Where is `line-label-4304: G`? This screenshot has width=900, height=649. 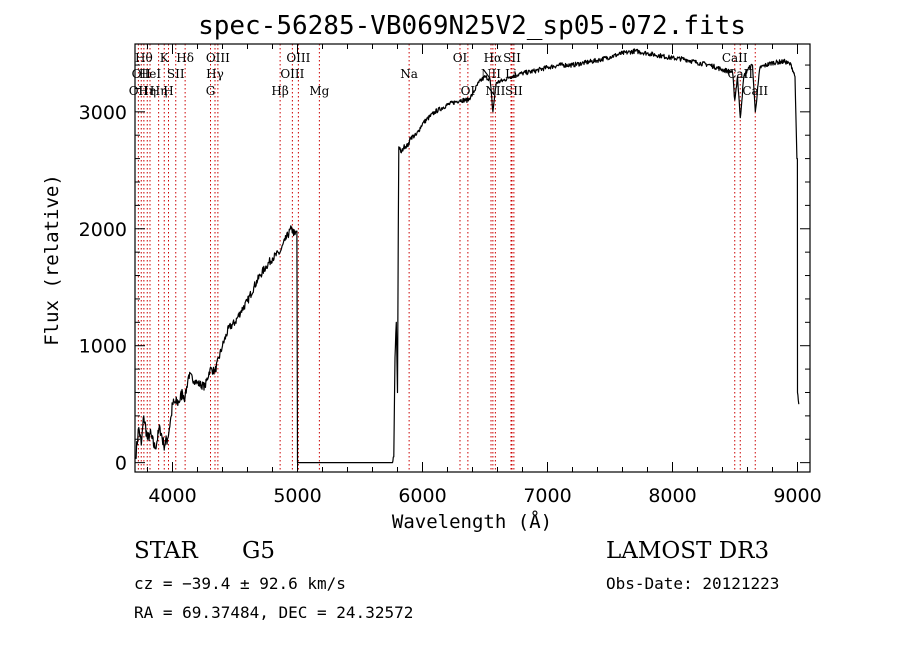 line-label-4304: G is located at coordinates (211, 91).